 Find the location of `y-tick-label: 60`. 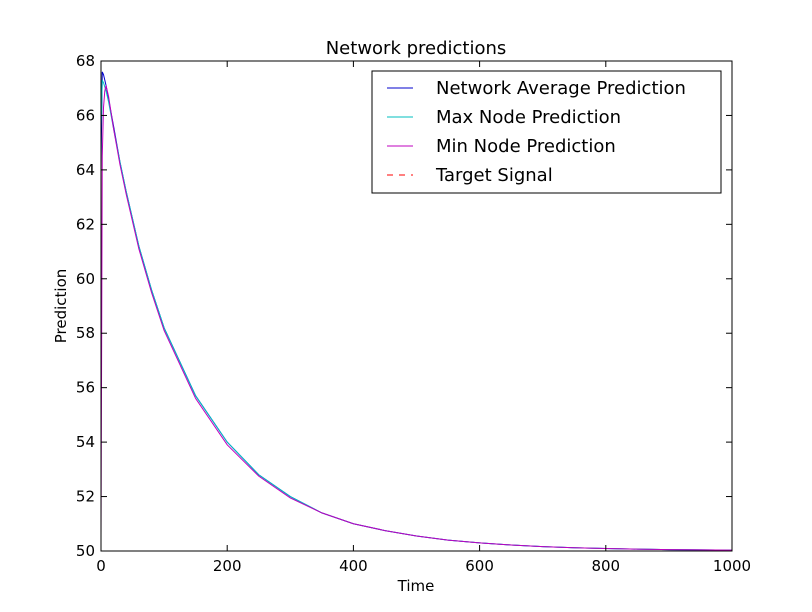

y-tick-label: 60 is located at coordinates (85, 279).